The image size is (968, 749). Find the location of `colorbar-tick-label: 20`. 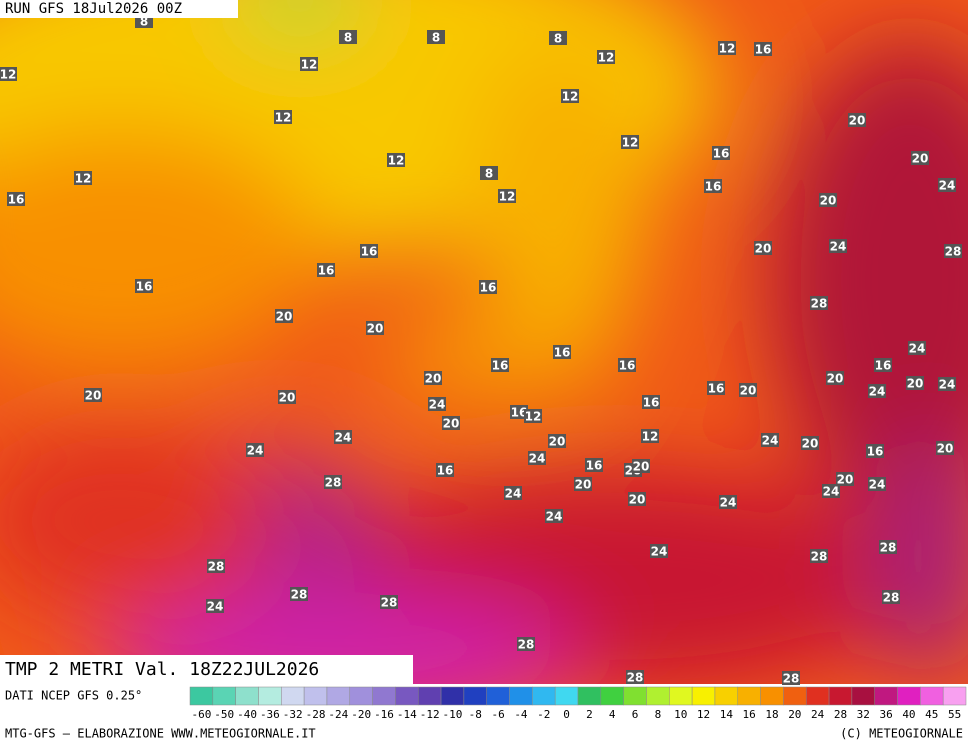

colorbar-tick-label: 20 is located at coordinates (794, 714).